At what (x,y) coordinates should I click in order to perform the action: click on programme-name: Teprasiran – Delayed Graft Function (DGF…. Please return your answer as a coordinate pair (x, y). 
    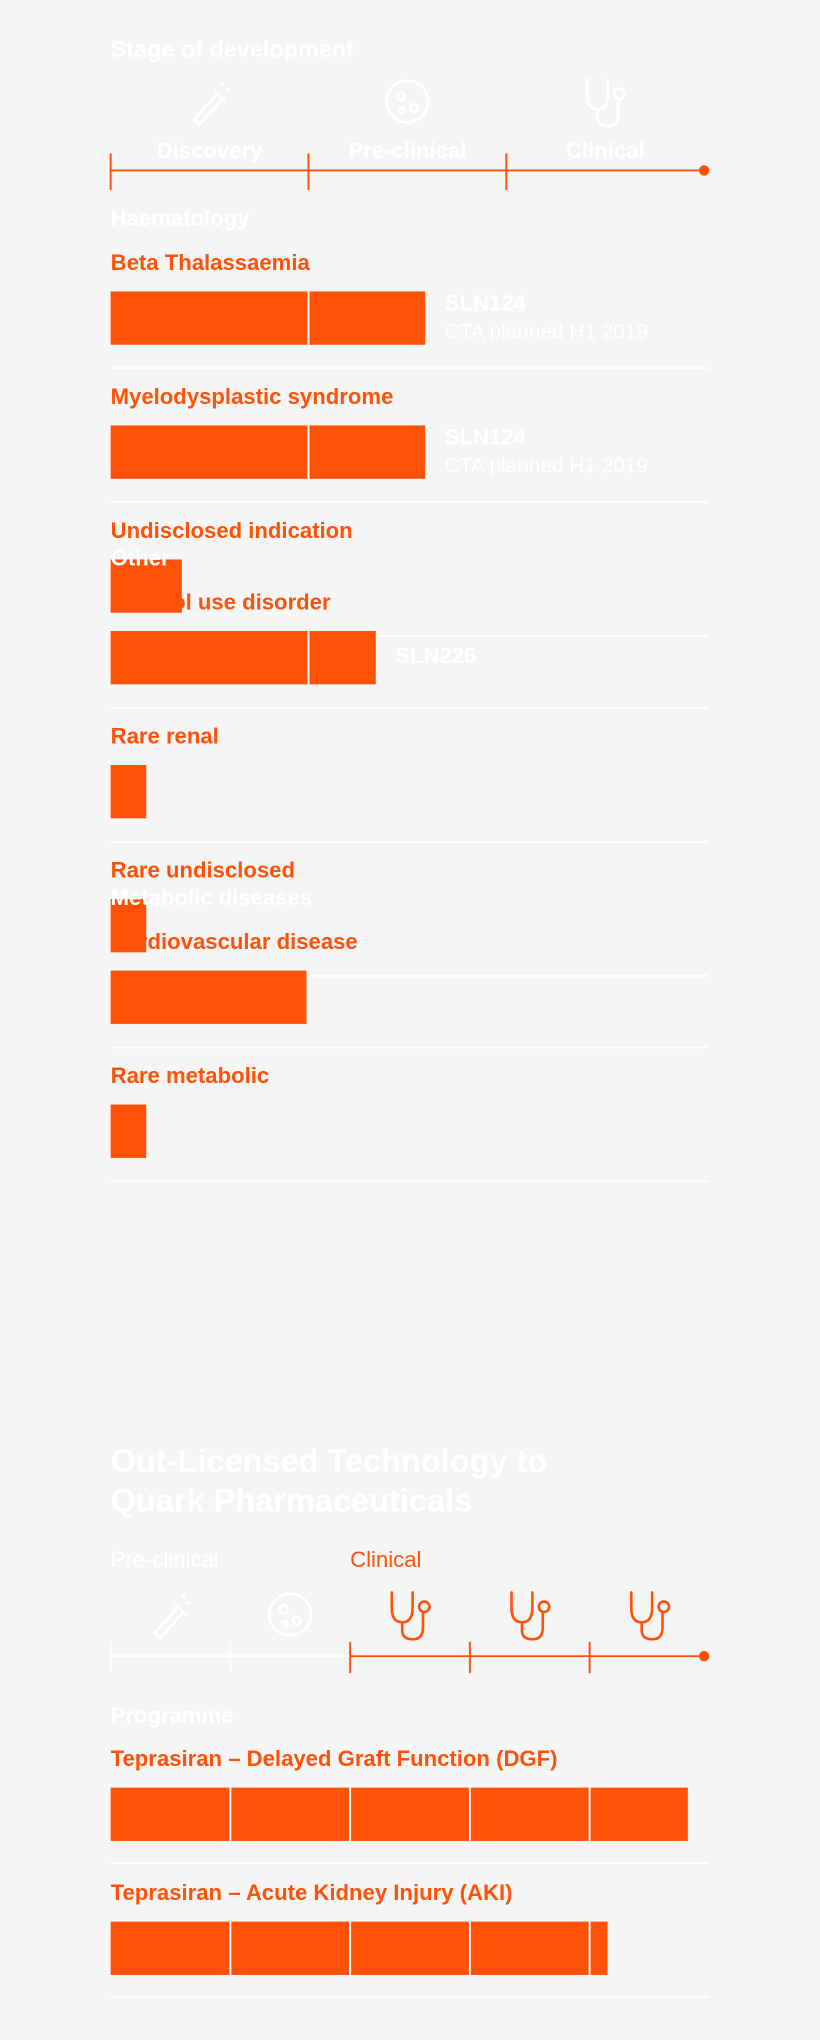
    Looking at the image, I should click on (334, 1758).